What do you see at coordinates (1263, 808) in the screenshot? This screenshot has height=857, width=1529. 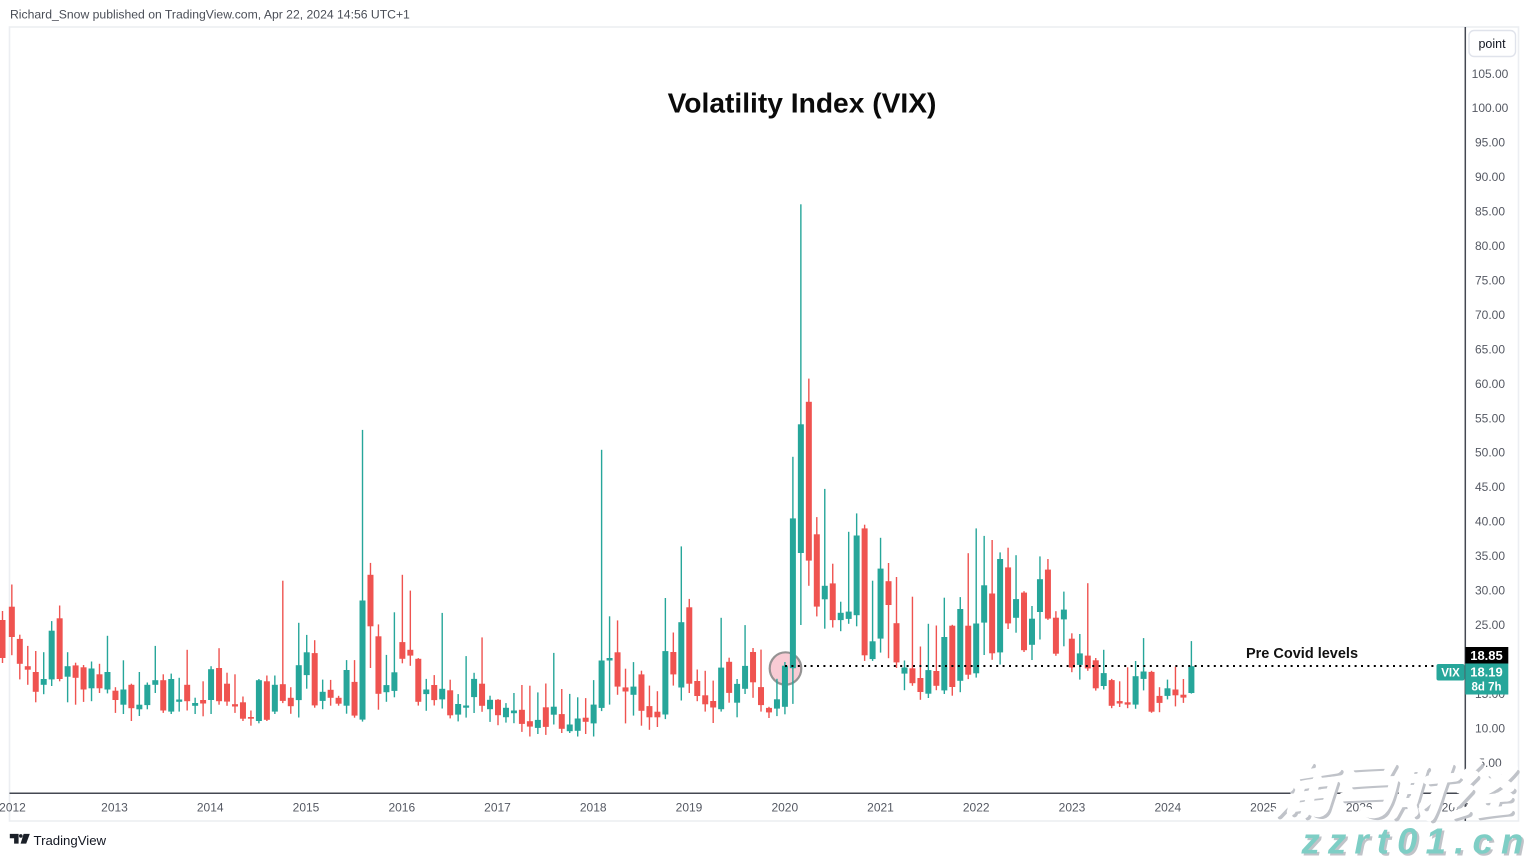 I see `svg-text: 2025` at bounding box center [1263, 808].